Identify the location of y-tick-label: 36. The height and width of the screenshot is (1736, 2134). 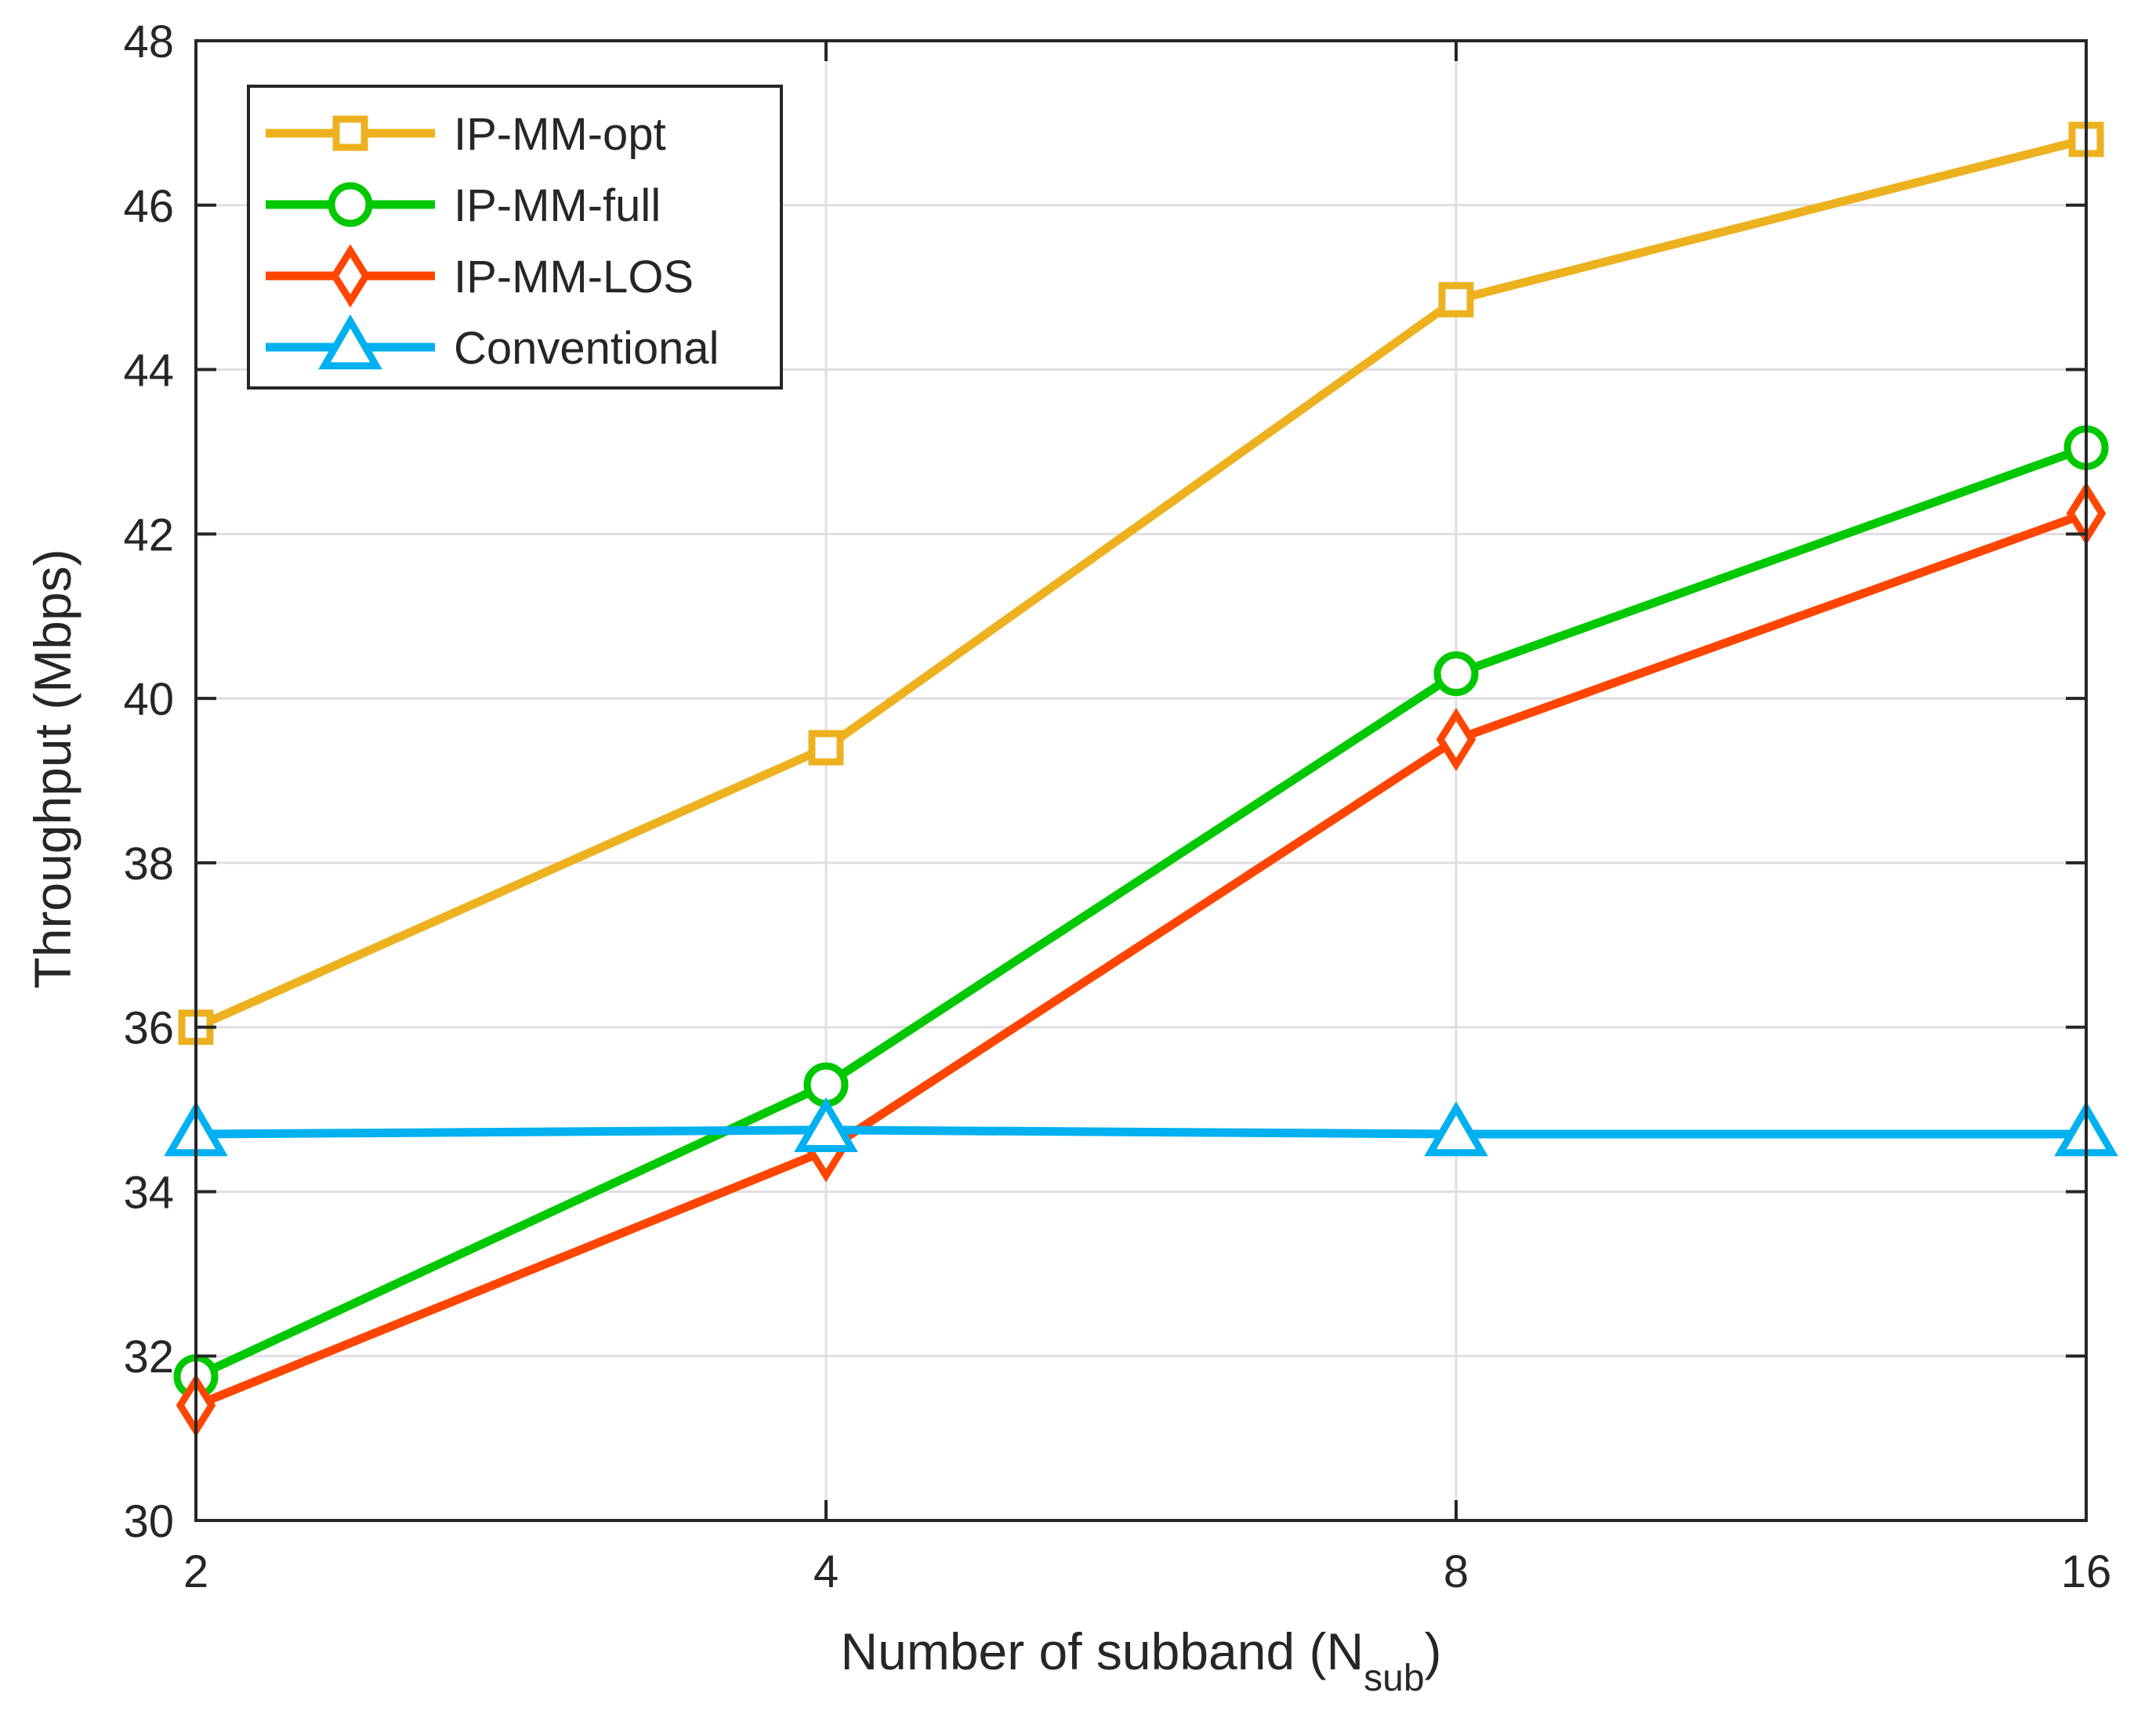
(148, 1028).